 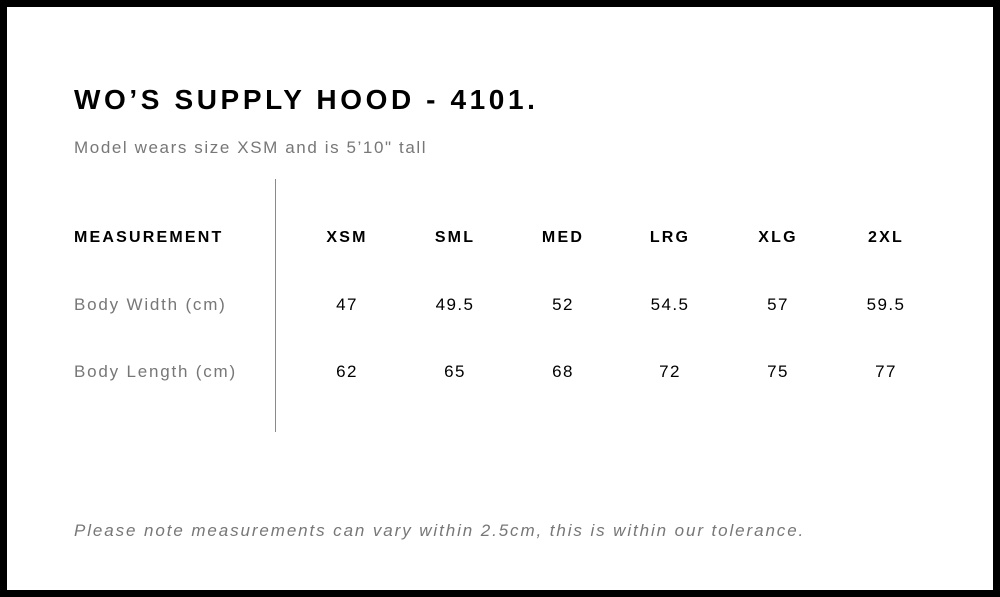 What do you see at coordinates (778, 237) in the screenshot?
I see `size-header: XLG` at bounding box center [778, 237].